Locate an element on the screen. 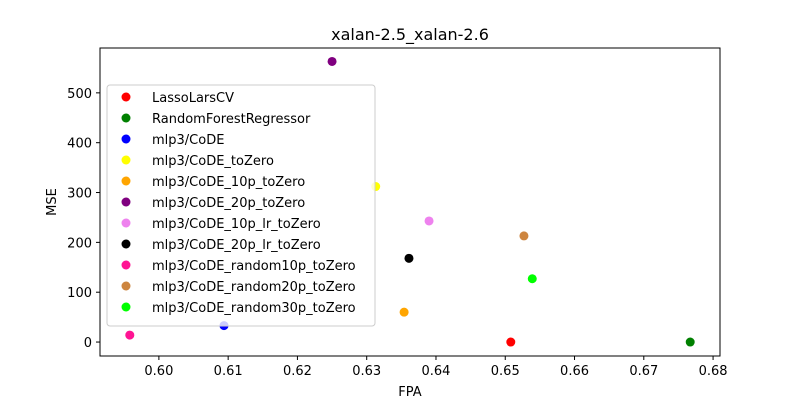 The image size is (800, 400). y-tick-label: 100 is located at coordinates (79, 293).